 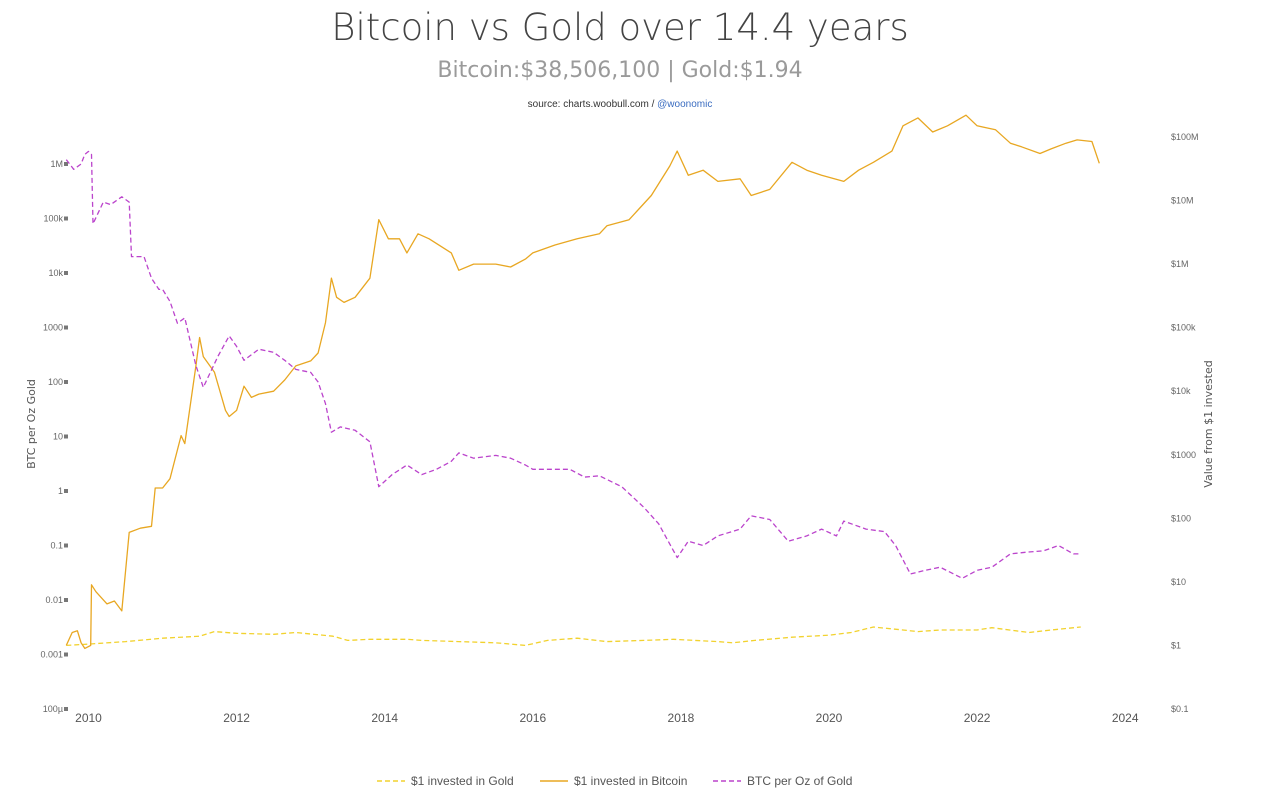 What do you see at coordinates (1185, 137) in the screenshot?
I see `right-axis-tick-label: $100M` at bounding box center [1185, 137].